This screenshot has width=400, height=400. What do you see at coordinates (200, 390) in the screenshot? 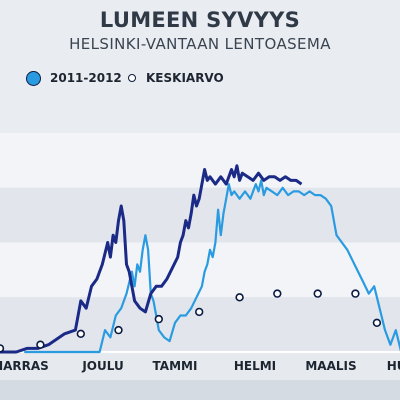
I see `footer-band` at bounding box center [200, 390].